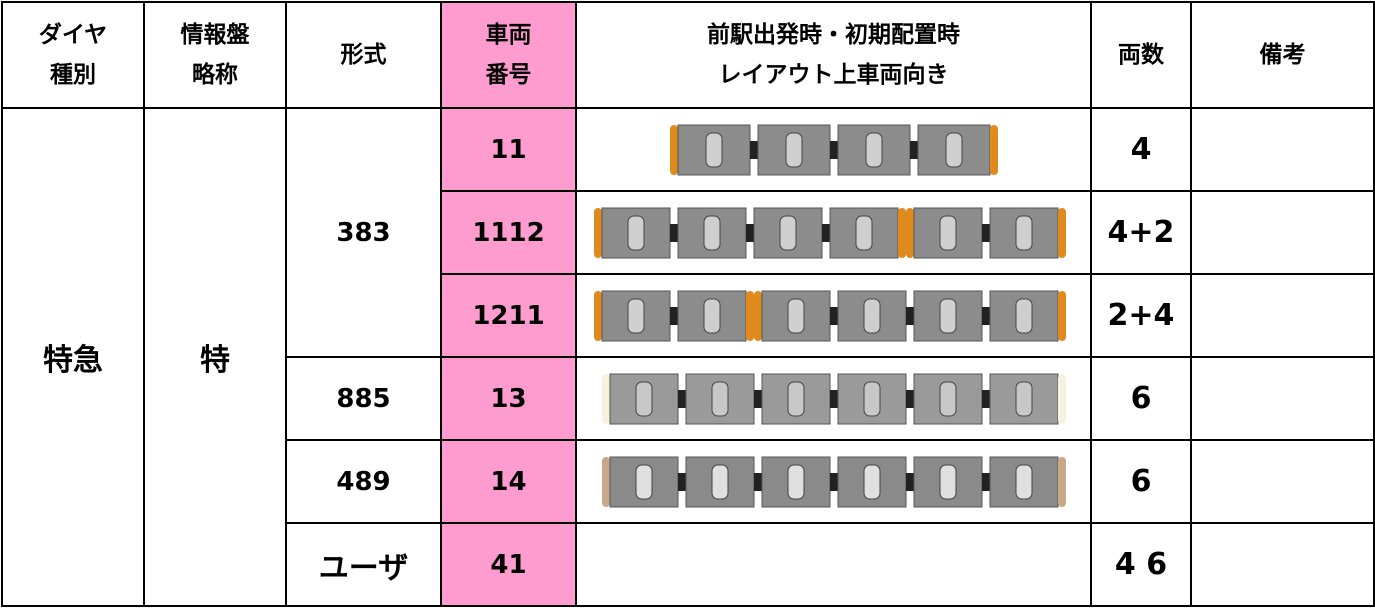  I want to click on header-text: レイアウト上車両向き, so click(833, 75).